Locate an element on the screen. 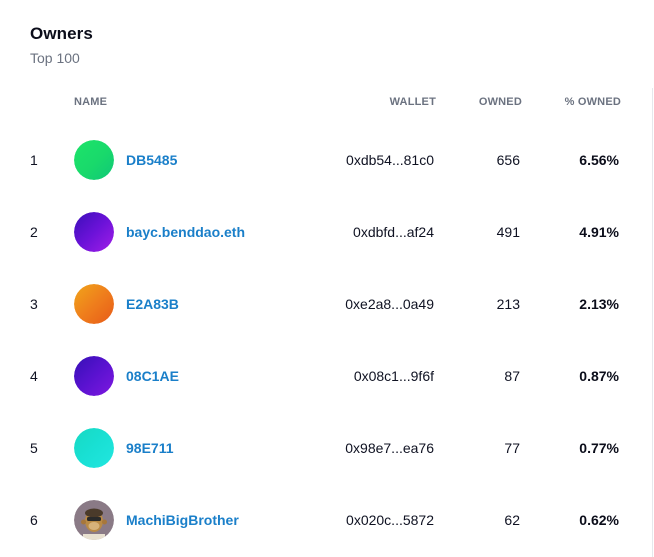 This screenshot has height=557, width=654. table-row: 6 MachiBigBrother 0x020c...5872 62 0.62% is located at coordinates (326, 520).